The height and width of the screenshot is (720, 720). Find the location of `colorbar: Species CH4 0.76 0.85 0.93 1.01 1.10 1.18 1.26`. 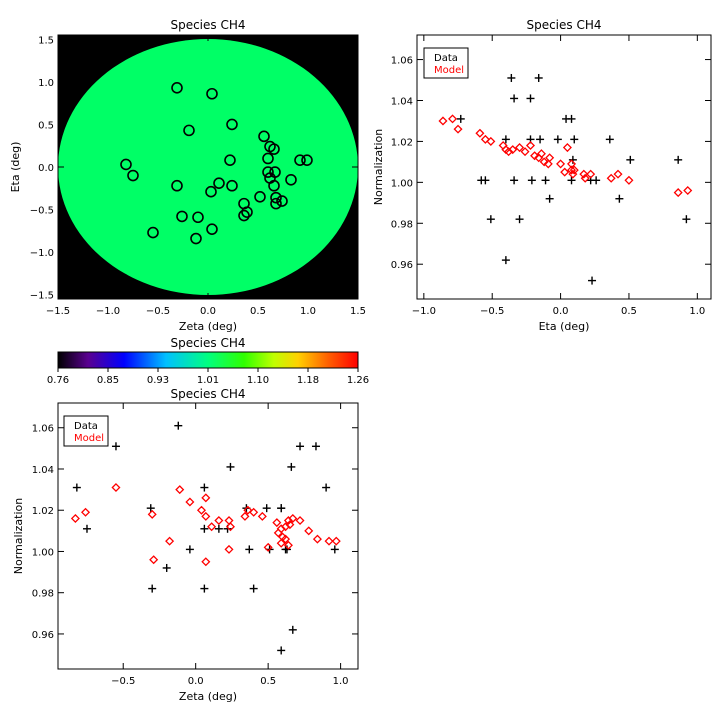

colorbar: Species CH4 0.76 0.85 0.93 1.01 1.10 1.18 1.26 is located at coordinates (208, 361).